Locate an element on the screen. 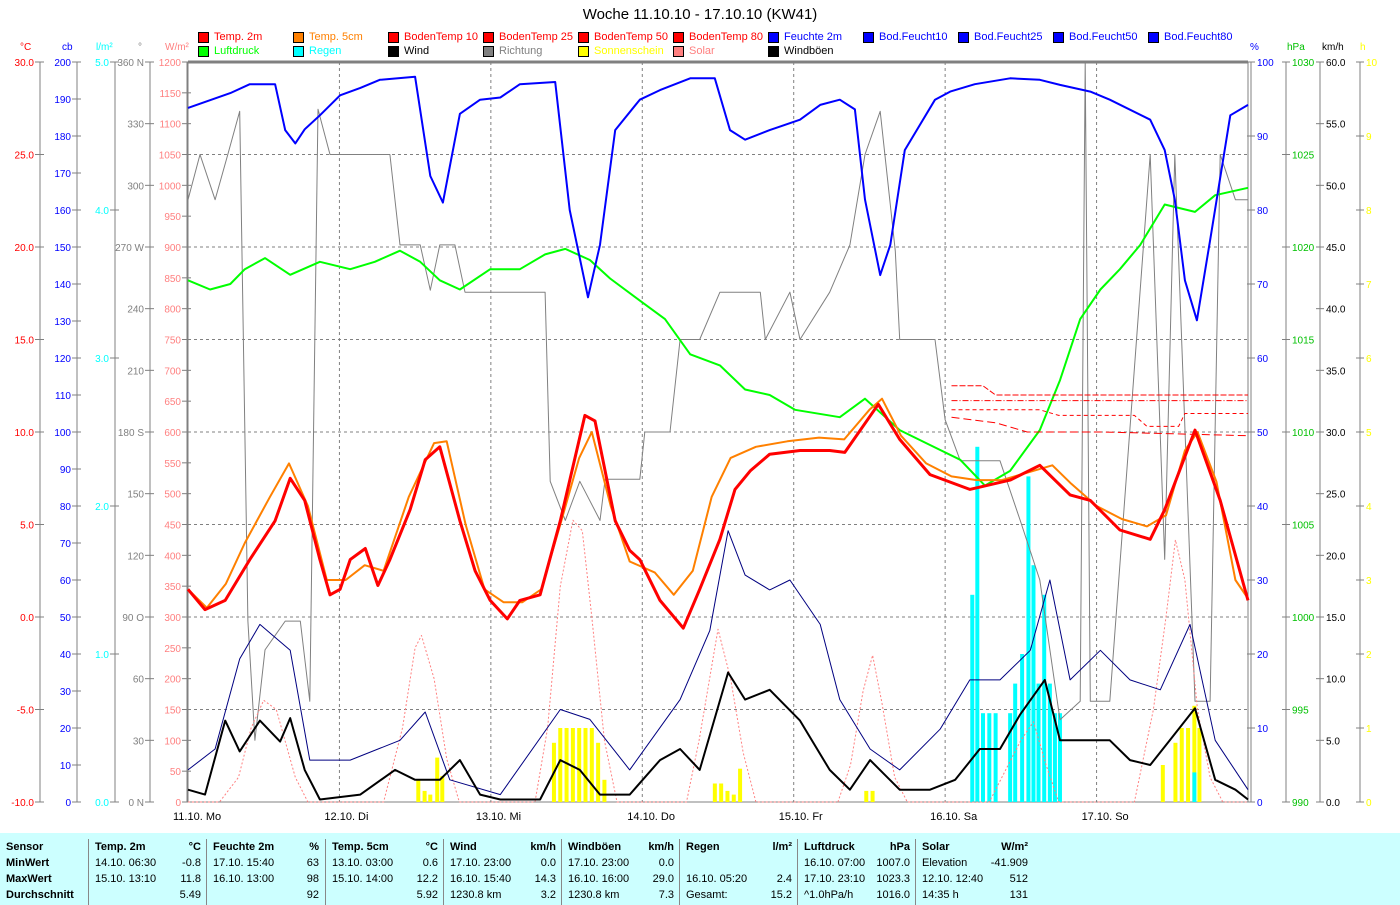  legend-item: Windböen is located at coordinates (801, 51).